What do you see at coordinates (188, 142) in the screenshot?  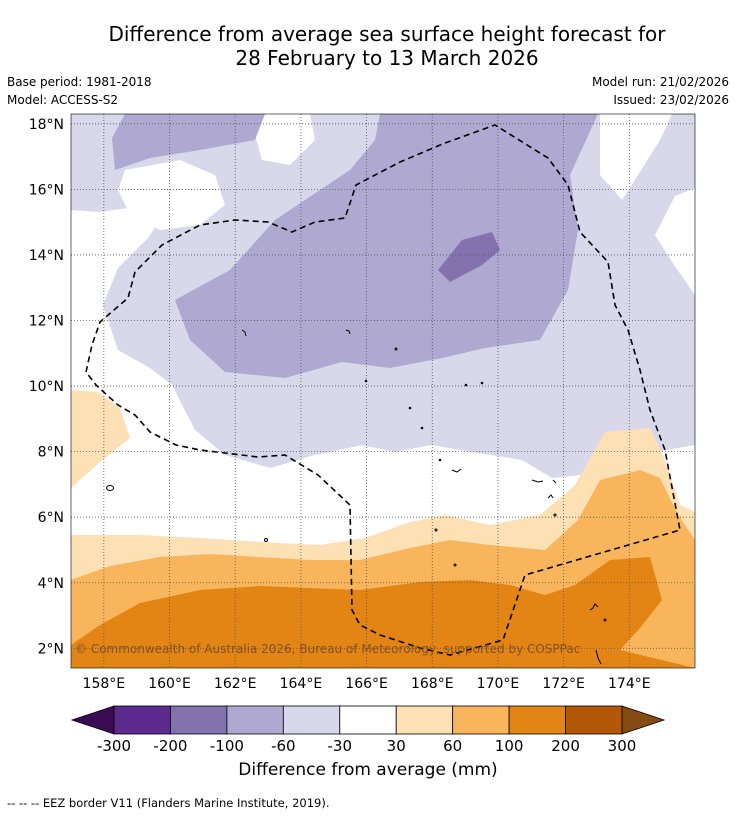 I see `contour-neg-100-60-north` at bounding box center [188, 142].